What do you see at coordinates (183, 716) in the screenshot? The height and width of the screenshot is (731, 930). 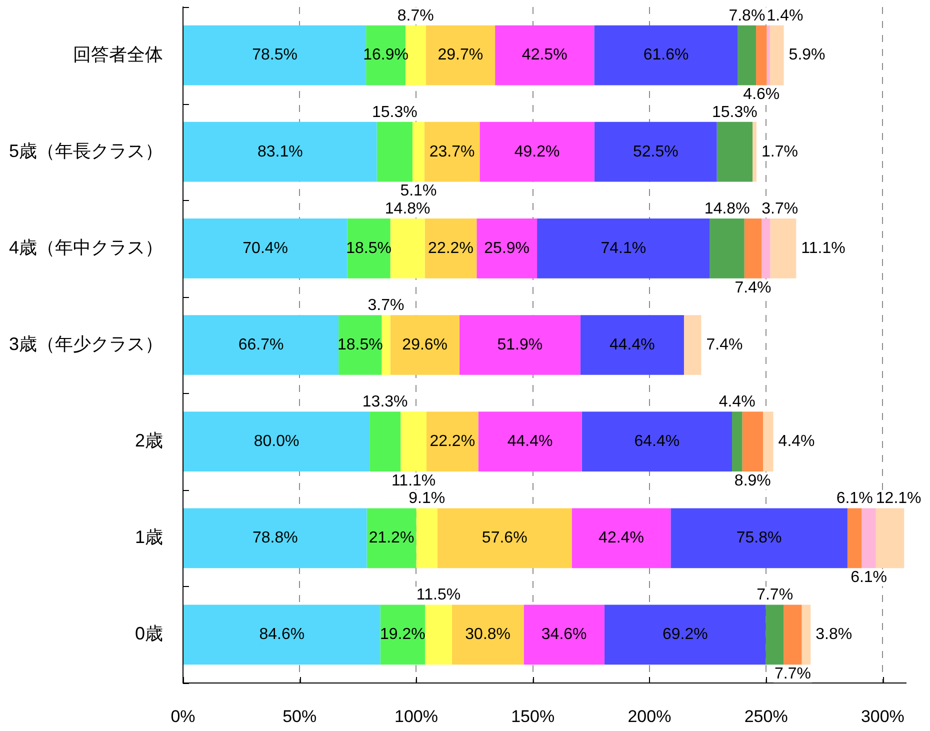 I see `x-tick-label: 0%` at bounding box center [183, 716].